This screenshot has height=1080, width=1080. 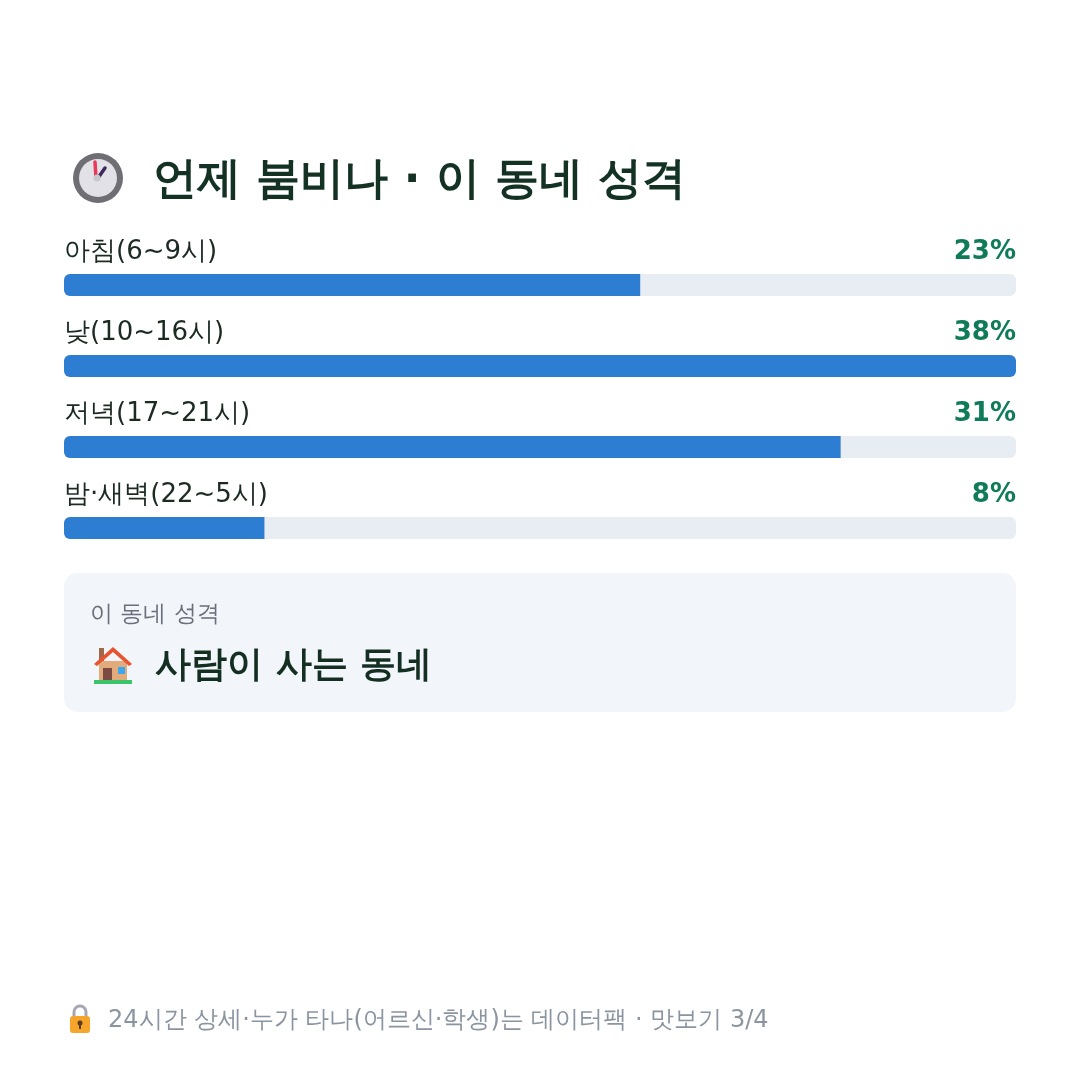 What do you see at coordinates (438, 1019) in the screenshot?
I see `text: 24시간 상세·누가 타나(어르신·학생)는 데이터팩 · 맛보기 3/4` at bounding box center [438, 1019].